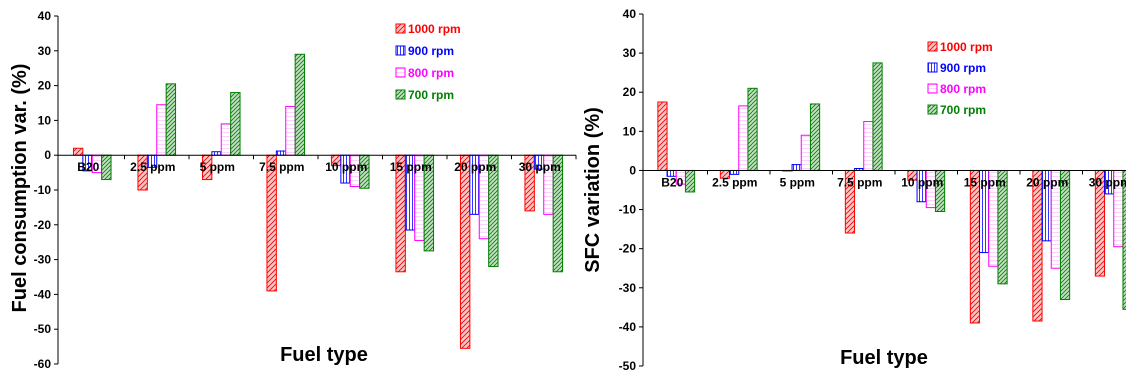  What do you see at coordinates (1065, 235) in the screenshot?
I see `bar-700-rpm-20-ppm` at bounding box center [1065, 235].